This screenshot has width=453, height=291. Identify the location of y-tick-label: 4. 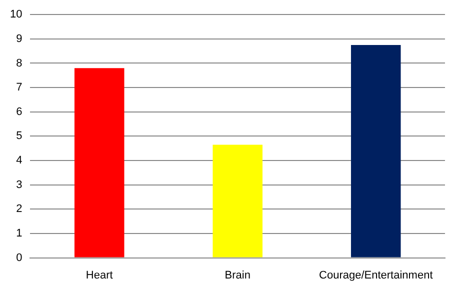
(19, 160).